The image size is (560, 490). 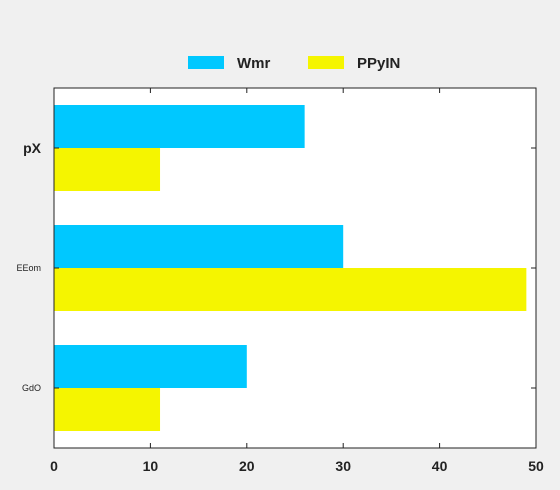 What do you see at coordinates (343, 466) in the screenshot?
I see `x-tick-label-30: 30` at bounding box center [343, 466].